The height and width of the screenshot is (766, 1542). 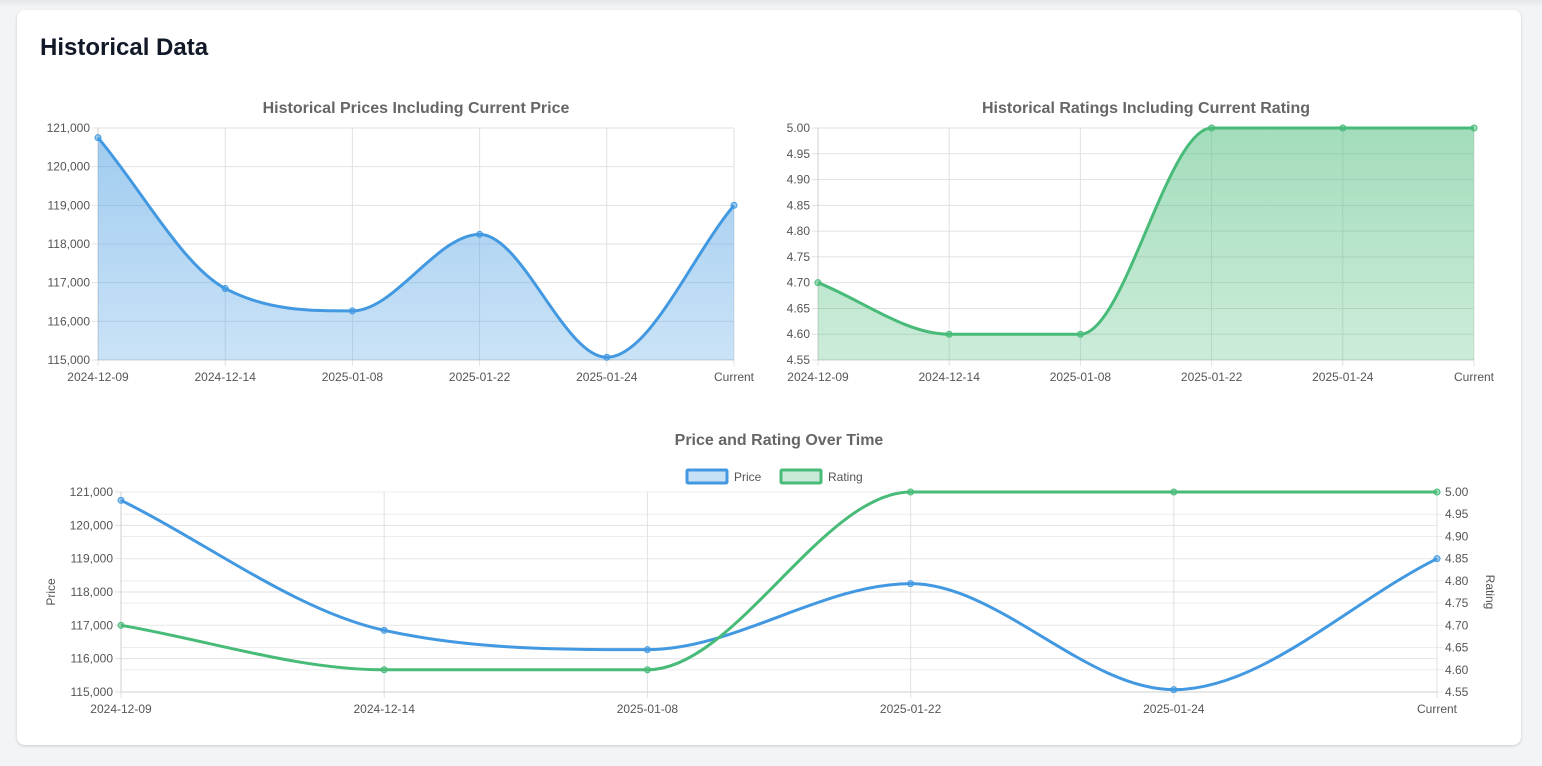 What do you see at coordinates (1457, 670) in the screenshot?
I see `y2-tick-label: 4.60` at bounding box center [1457, 670].